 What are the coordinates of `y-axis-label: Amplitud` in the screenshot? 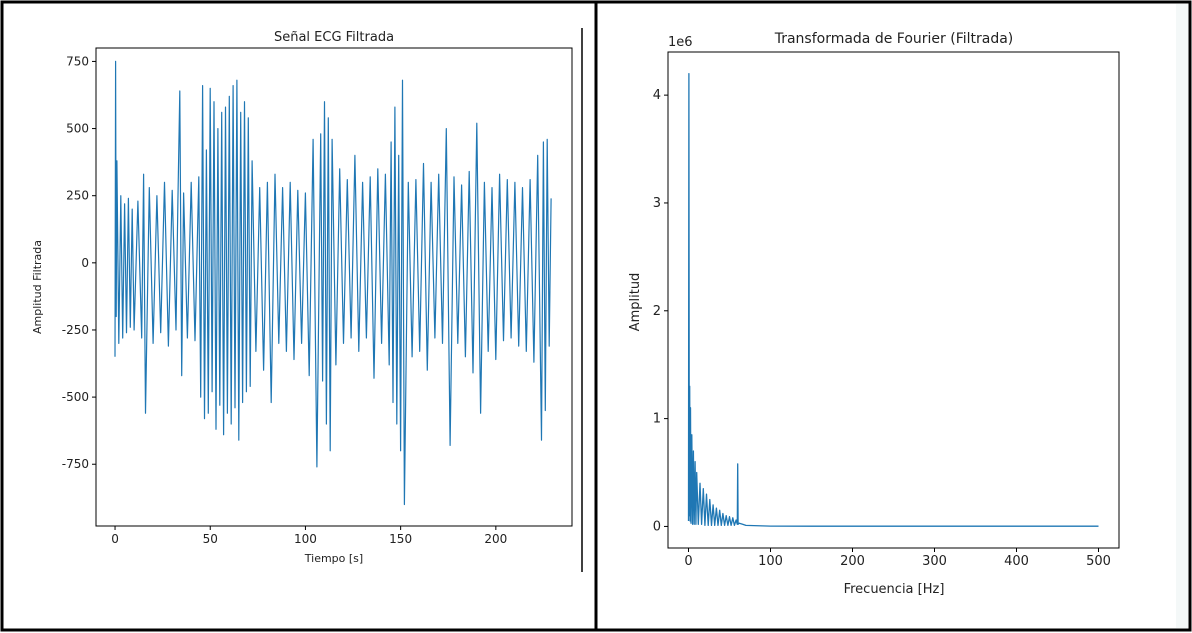 It's located at (635, 302).